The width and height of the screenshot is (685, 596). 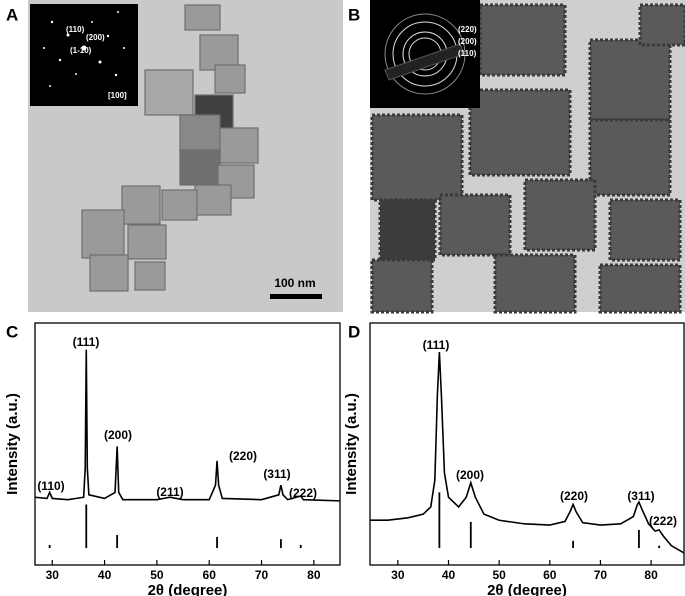 I want to click on scale-bar-label: 100 nm, so click(x=294, y=283).